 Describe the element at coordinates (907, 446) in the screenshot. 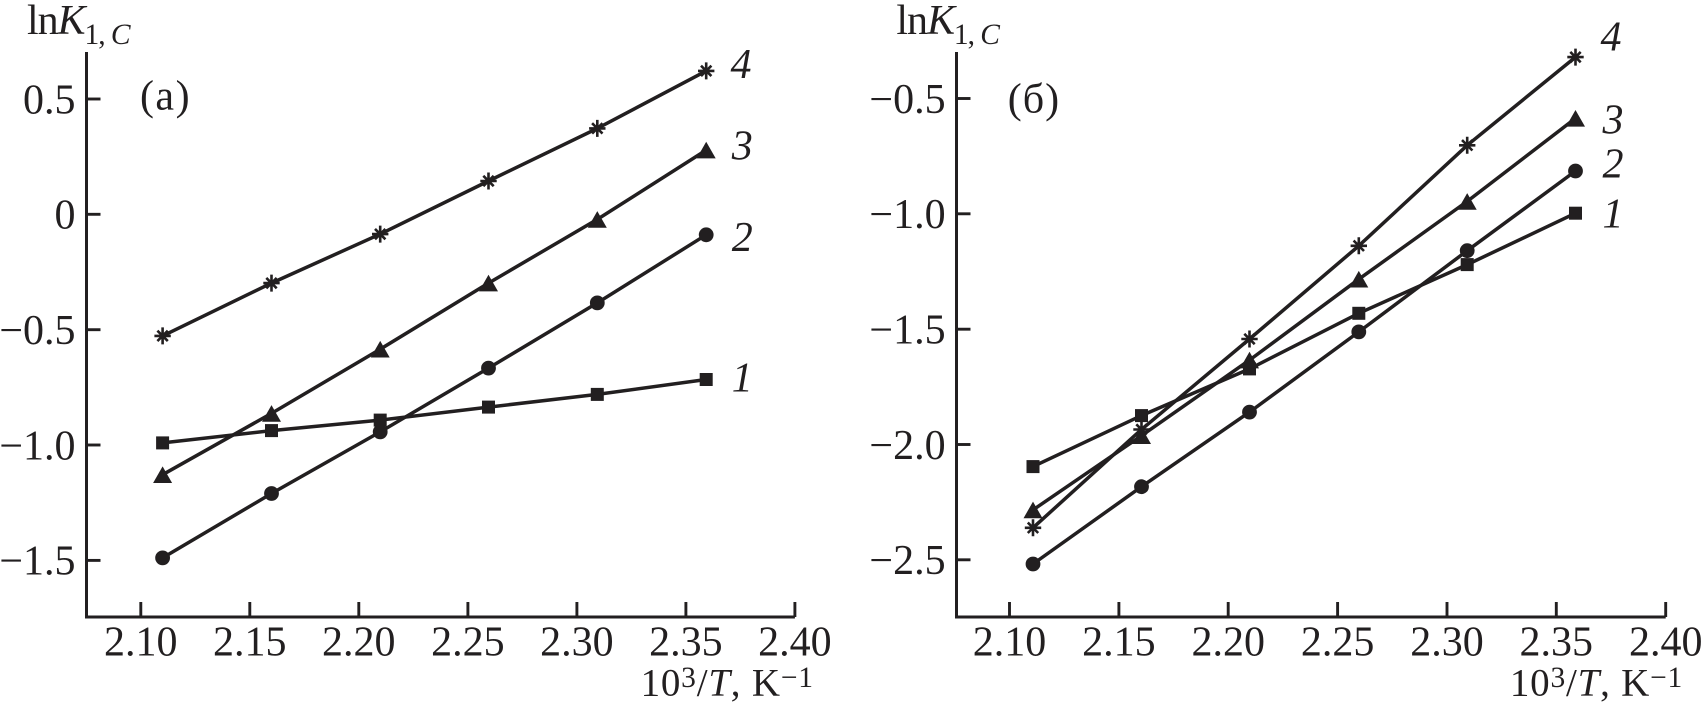

I see `svg-text: −2.0` at that location.